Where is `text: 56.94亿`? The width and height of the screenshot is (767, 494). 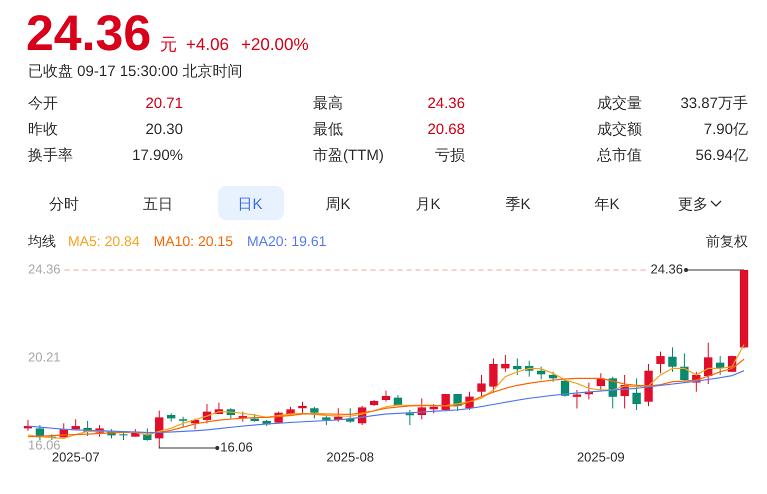
text: 56.94亿 is located at coordinates (721, 155).